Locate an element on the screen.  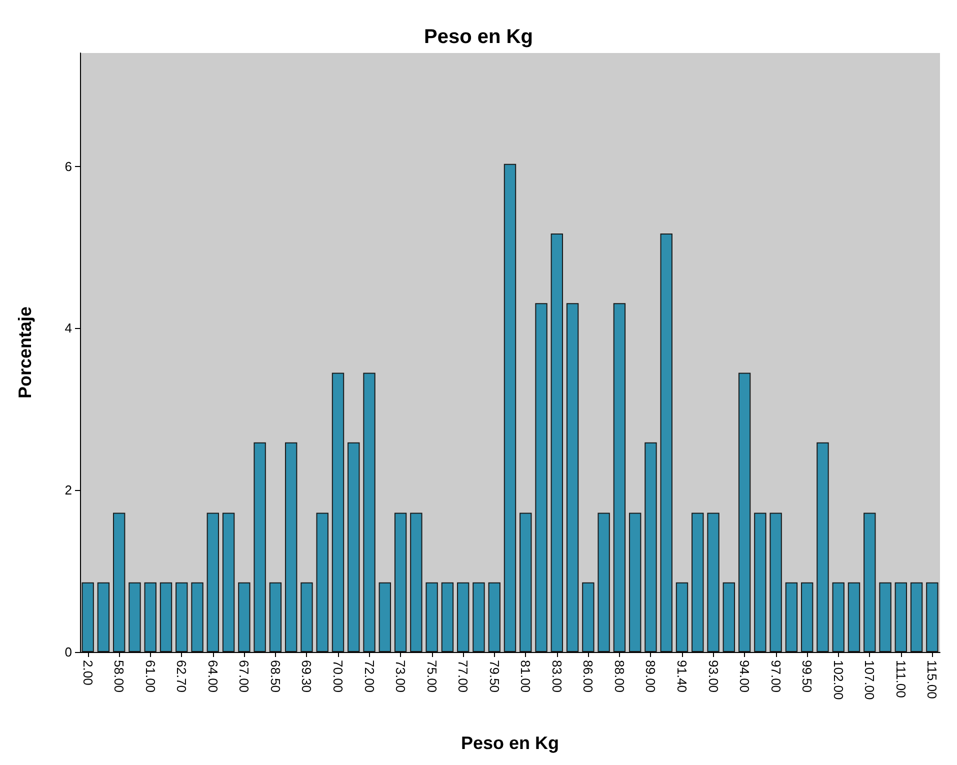
x-tick-label: 91.40 is located at coordinates (682, 676).